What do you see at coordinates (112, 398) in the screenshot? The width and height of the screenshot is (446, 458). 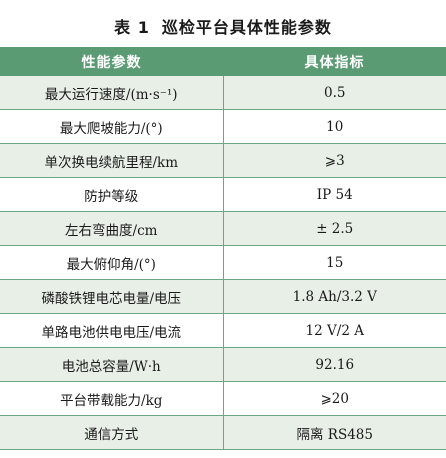 I see `parameter-cell: 平台带载能力/kg` at bounding box center [112, 398].